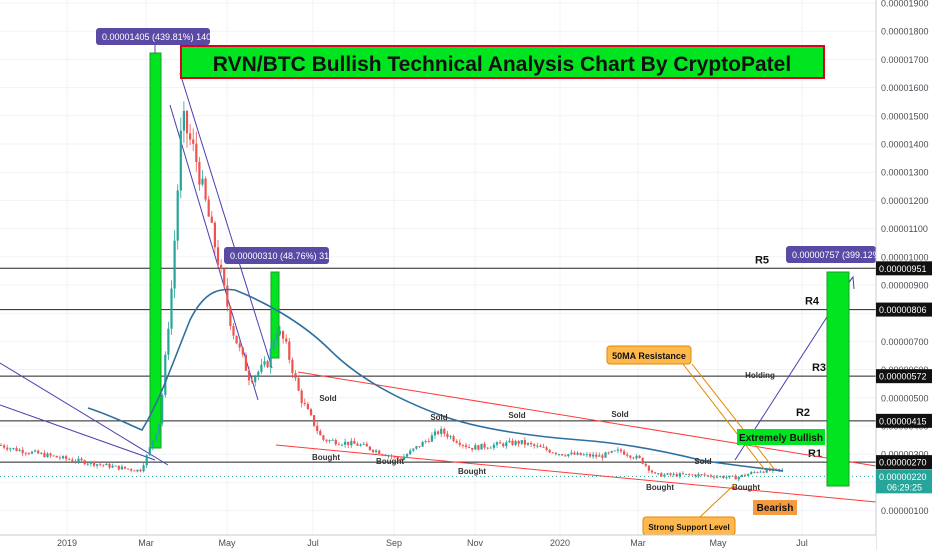 The height and width of the screenshot is (555, 932). What do you see at coordinates (905, 286) in the screenshot?
I see `y-tick-label: 0.00000900` at bounding box center [905, 286].